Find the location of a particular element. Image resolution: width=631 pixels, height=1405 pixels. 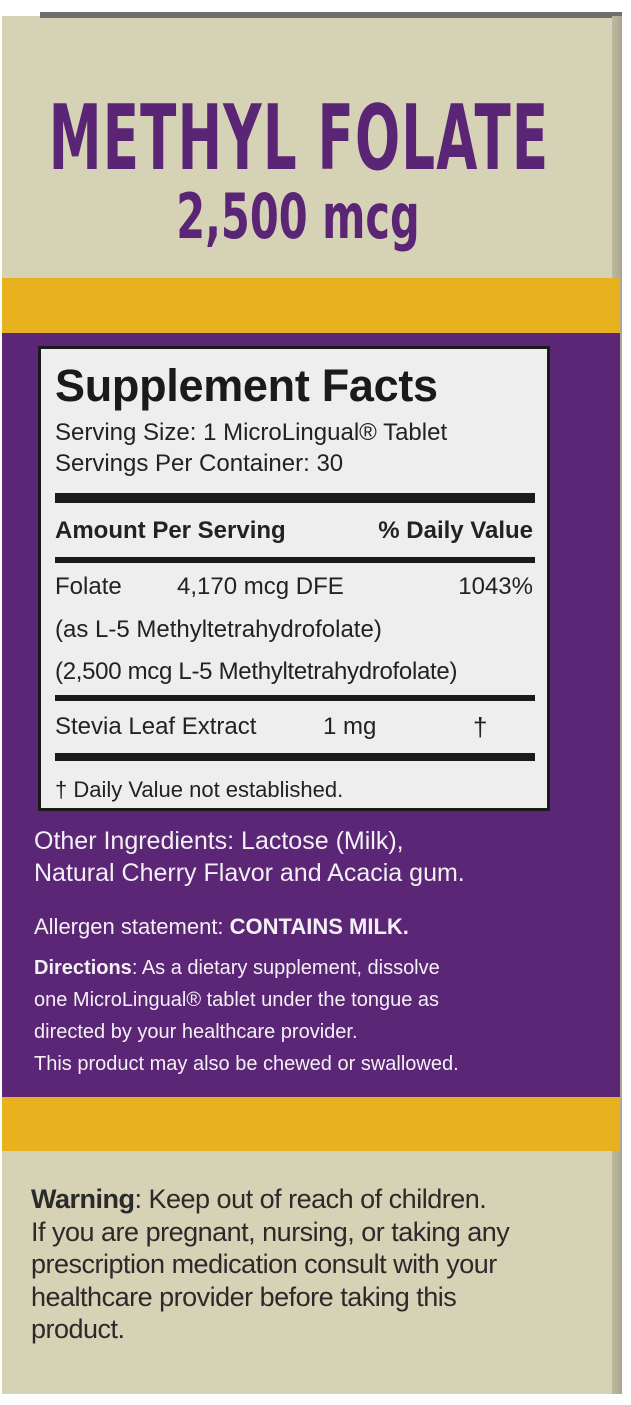

stevia-dv: † is located at coordinates (480, 727).